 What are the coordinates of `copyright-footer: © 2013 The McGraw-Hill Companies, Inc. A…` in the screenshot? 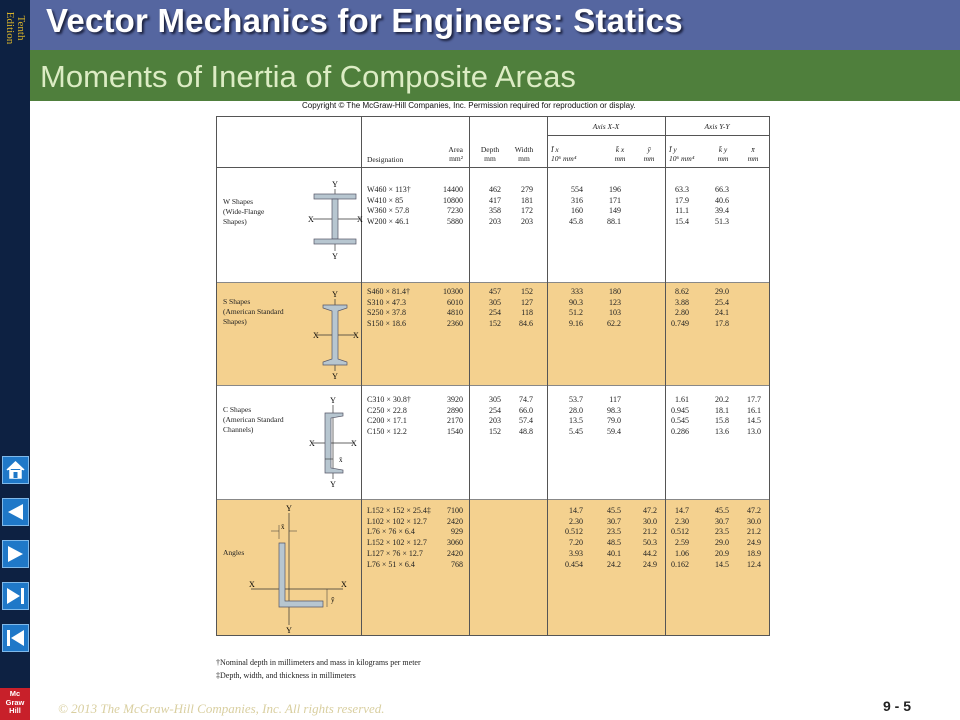 It's located at (221, 708).